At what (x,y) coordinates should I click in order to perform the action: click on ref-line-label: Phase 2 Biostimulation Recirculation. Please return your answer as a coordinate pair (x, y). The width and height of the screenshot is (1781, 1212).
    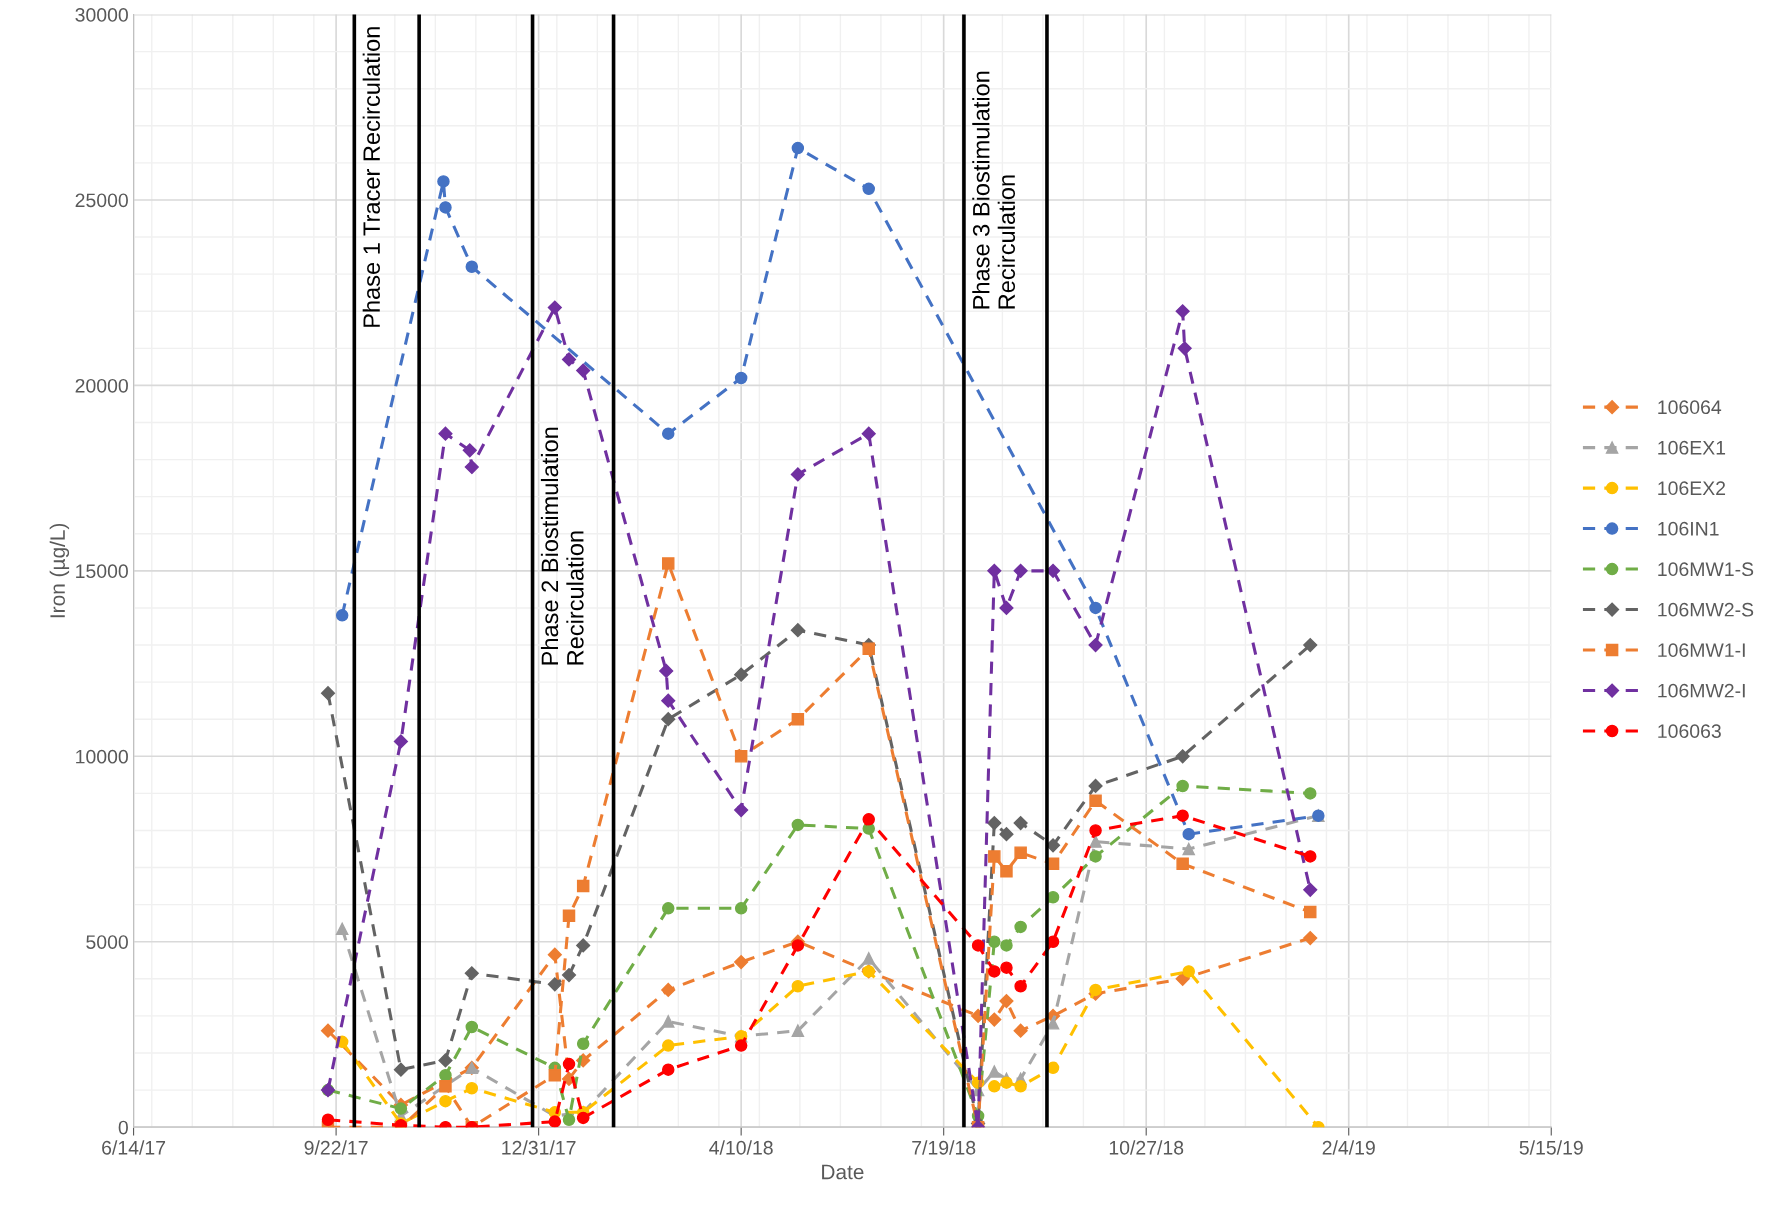
    Looking at the image, I should click on (562, 546).